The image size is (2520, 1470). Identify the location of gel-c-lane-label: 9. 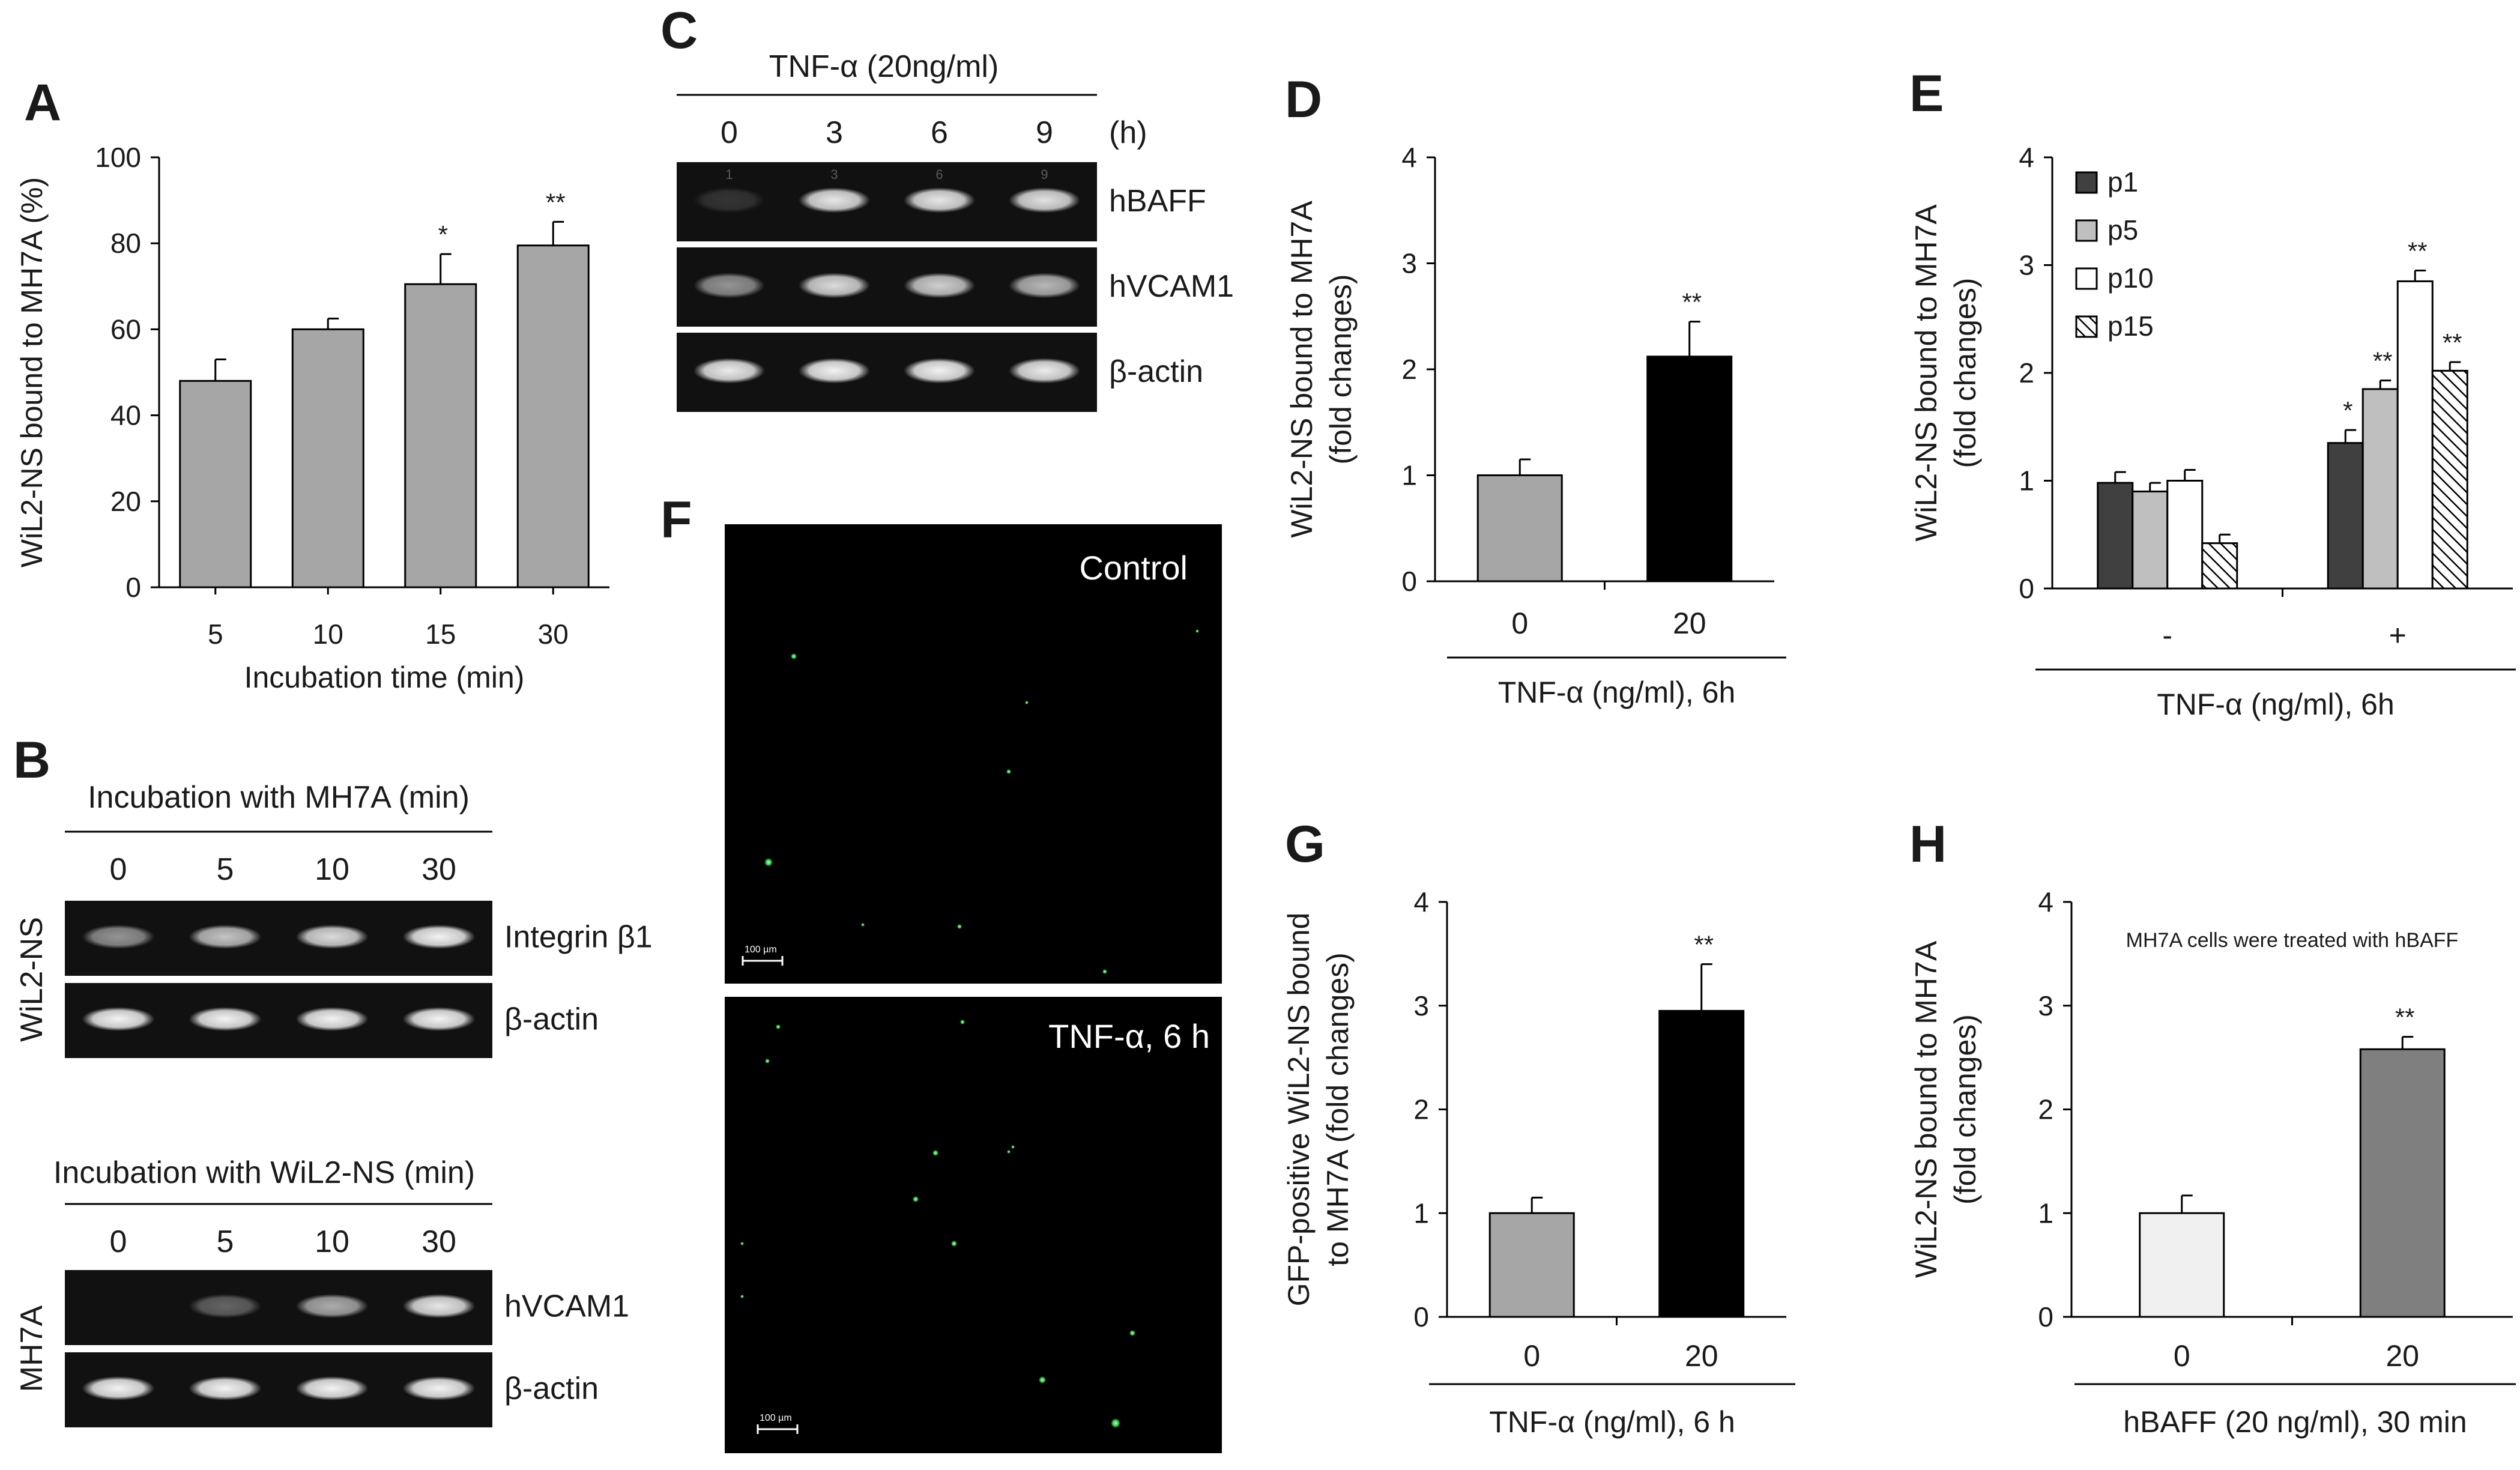
(1044, 132).